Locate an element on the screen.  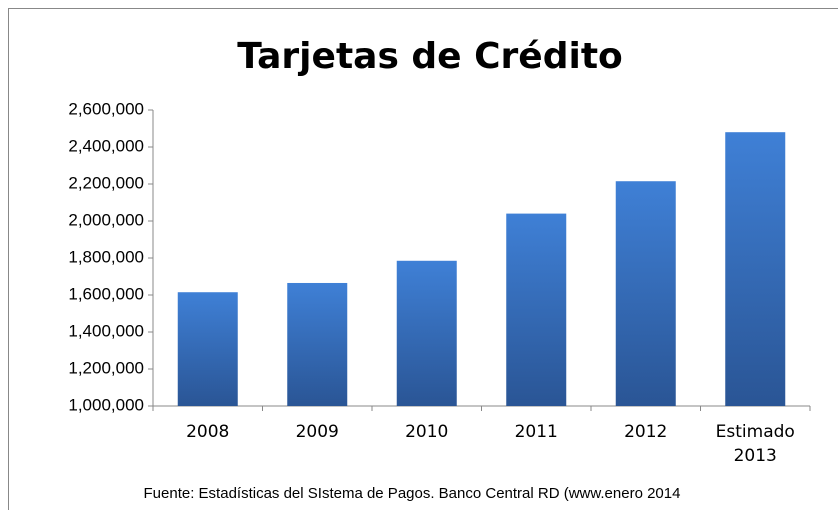
y-tick-label: 2,200,000 is located at coordinates (106, 182).